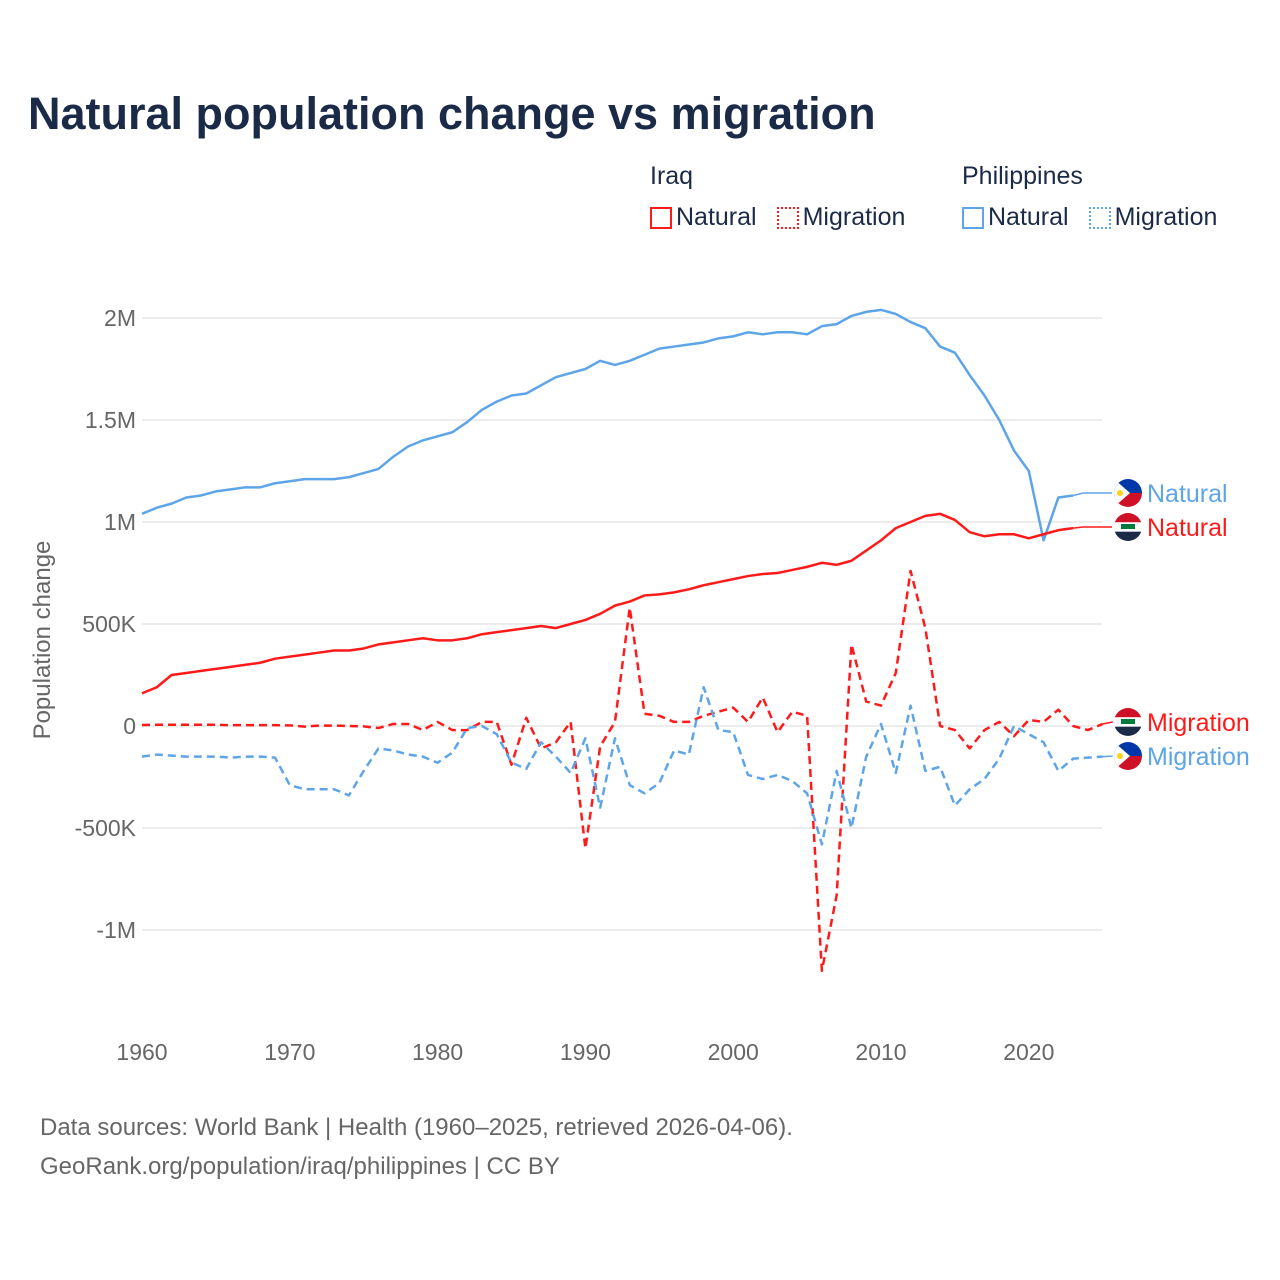 The height and width of the screenshot is (1280, 1280). What do you see at coordinates (777, 197) in the screenshot?
I see `legend-group-iraq: Iraq Natural Migration` at bounding box center [777, 197].